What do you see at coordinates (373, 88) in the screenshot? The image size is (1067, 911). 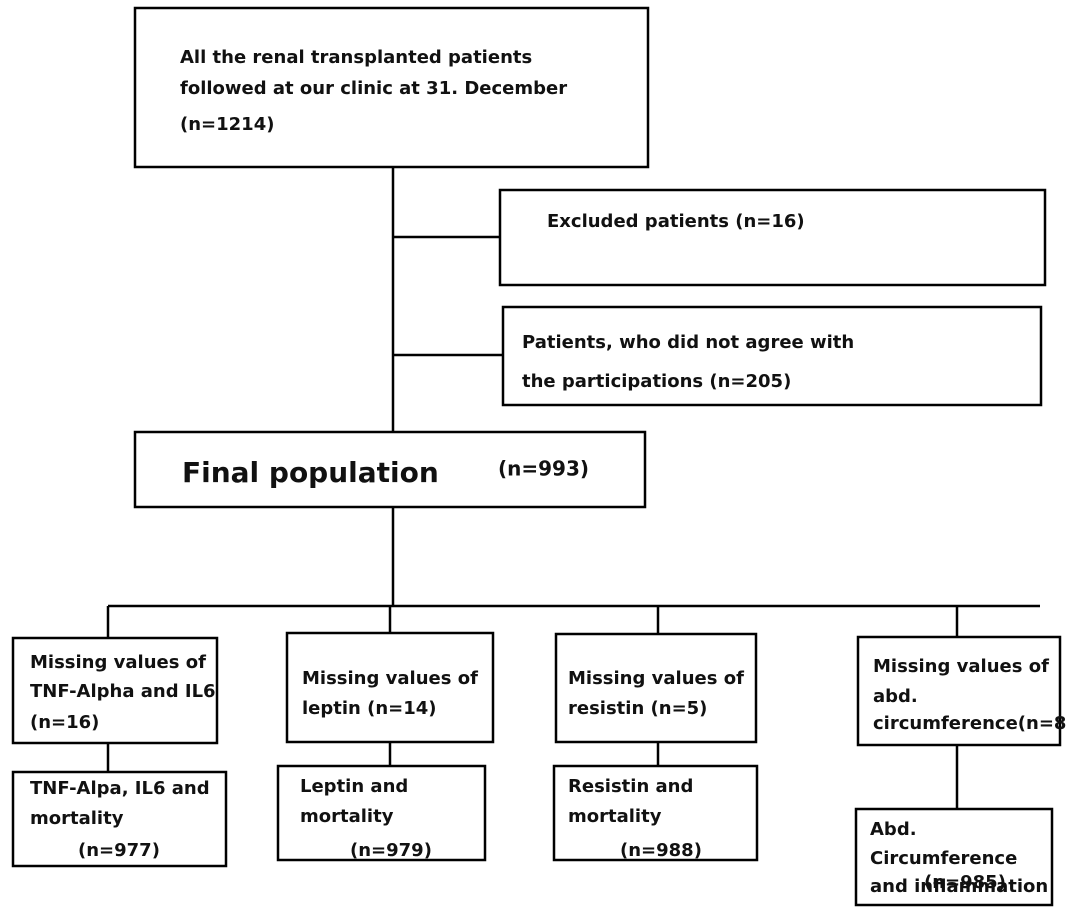 I see `node-text: followed at our clinic at 31. December` at bounding box center [373, 88].